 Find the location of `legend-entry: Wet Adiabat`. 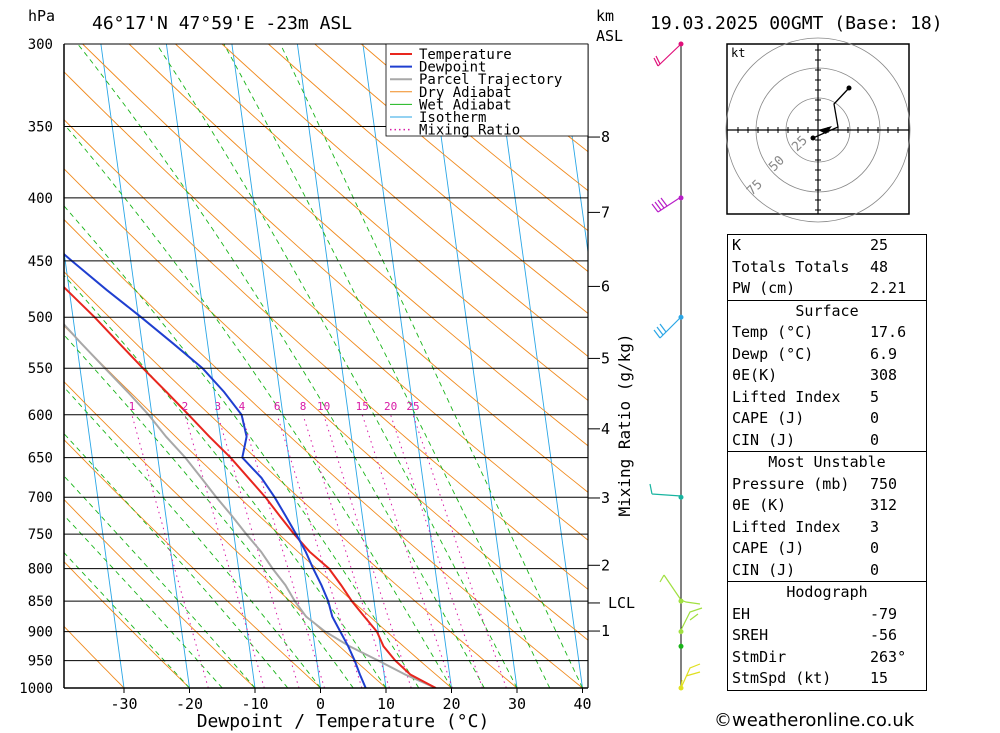

legend-entry: Wet Adiabat is located at coordinates (465, 105).